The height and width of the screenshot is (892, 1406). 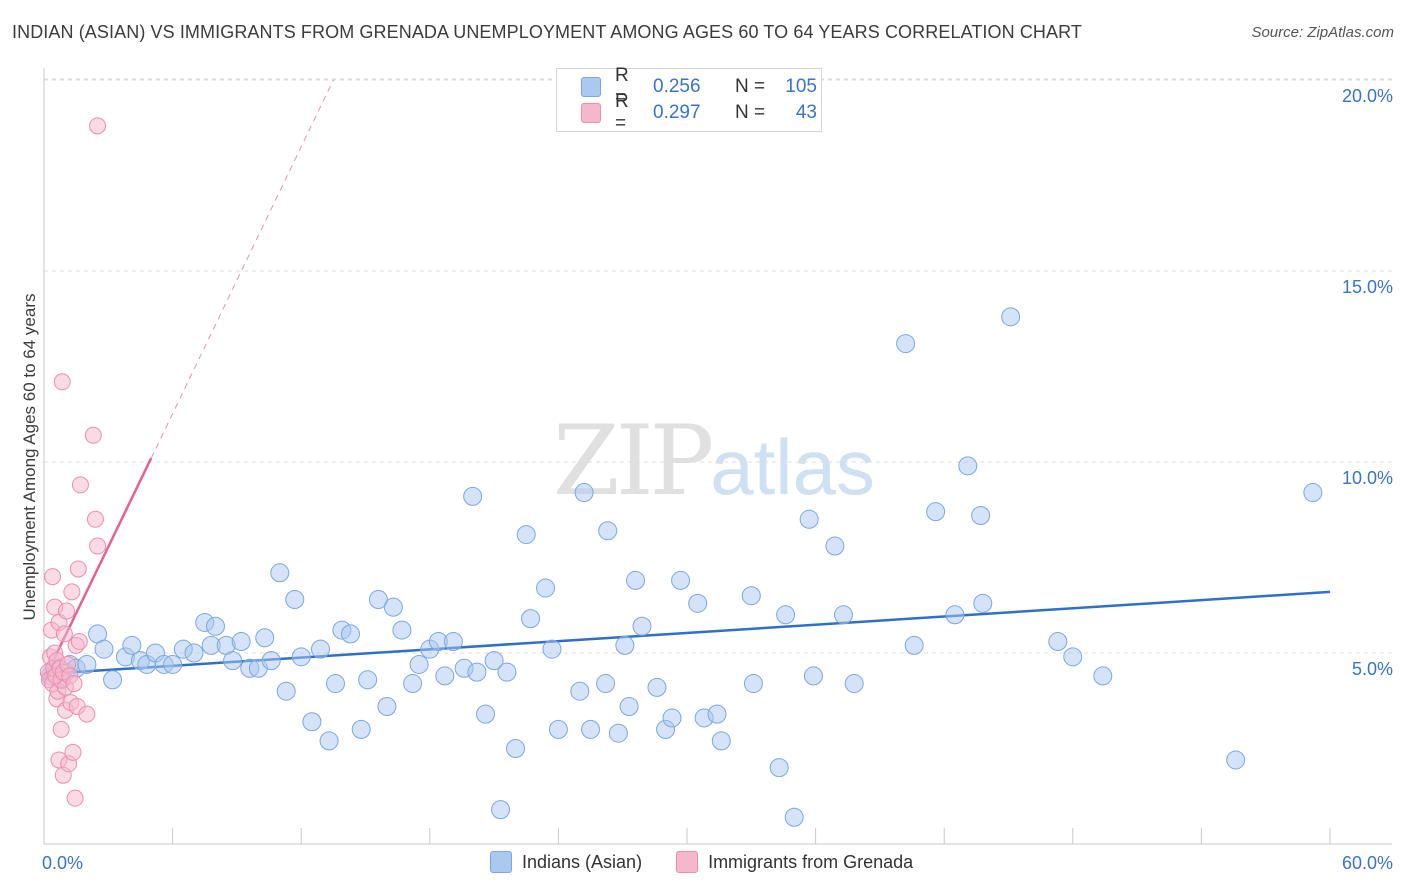 I want to click on legend-swatch-blue, so click(x=591, y=87).